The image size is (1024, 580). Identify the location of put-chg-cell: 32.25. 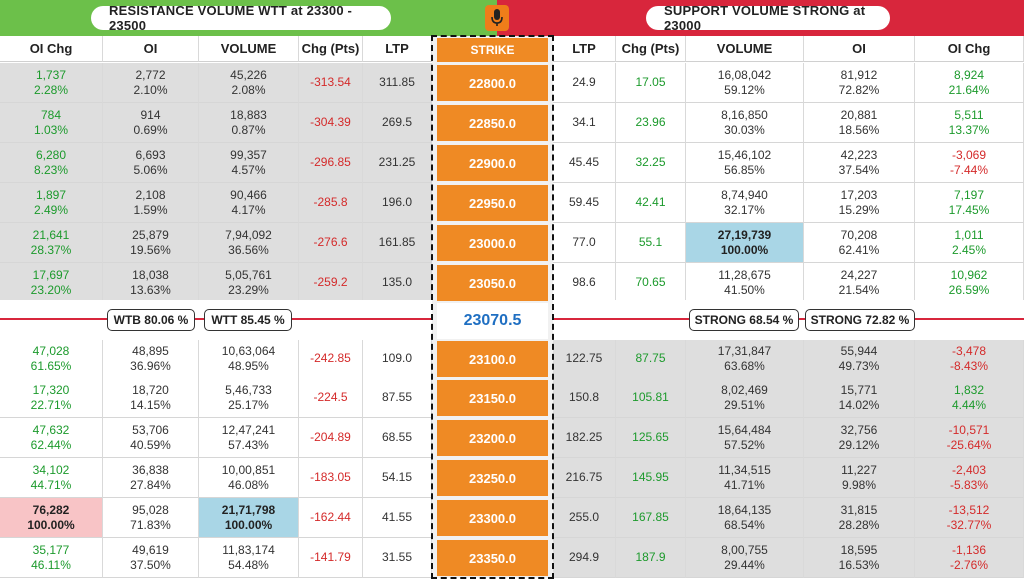
(651, 163).